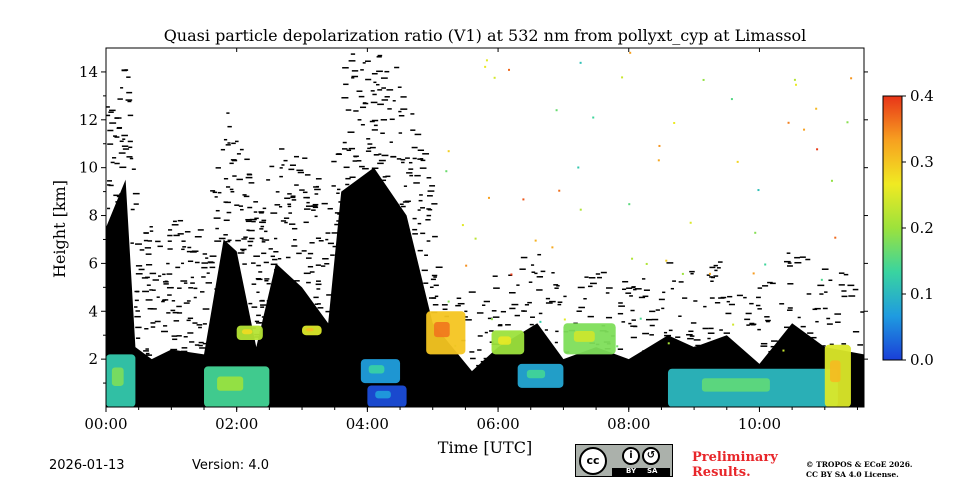 This screenshot has height=480, width=960. I want to click on badge-sa-label: SA, so click(652, 471).